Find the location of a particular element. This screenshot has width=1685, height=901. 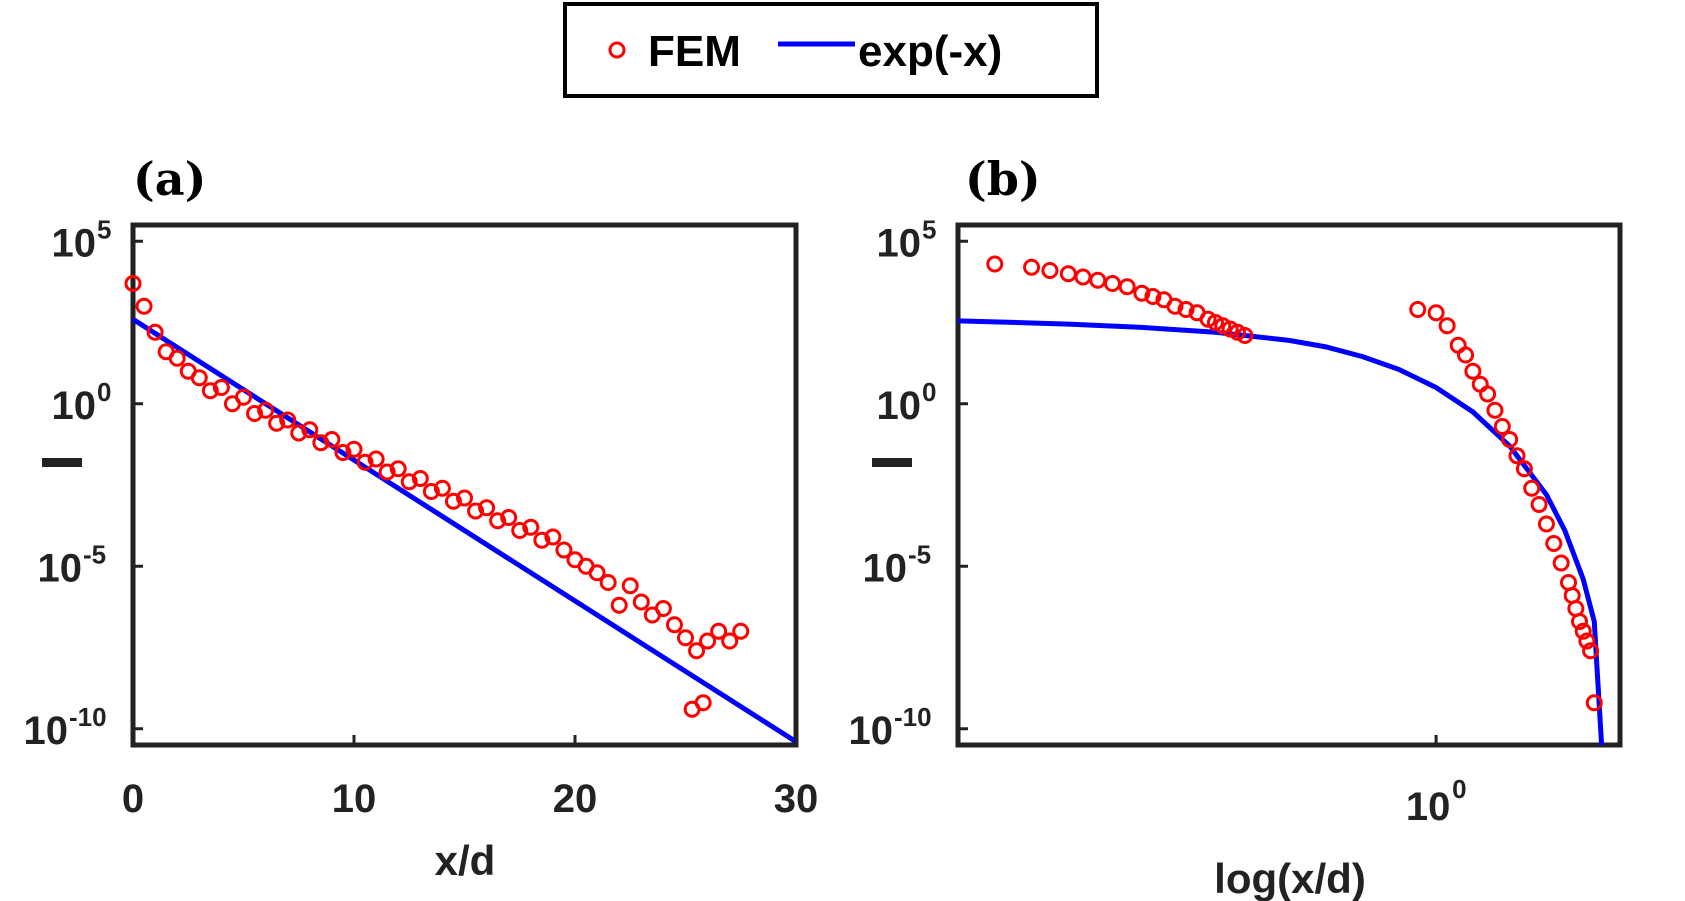

panel-a-x-tick-label: 0 is located at coordinates (133, 799).